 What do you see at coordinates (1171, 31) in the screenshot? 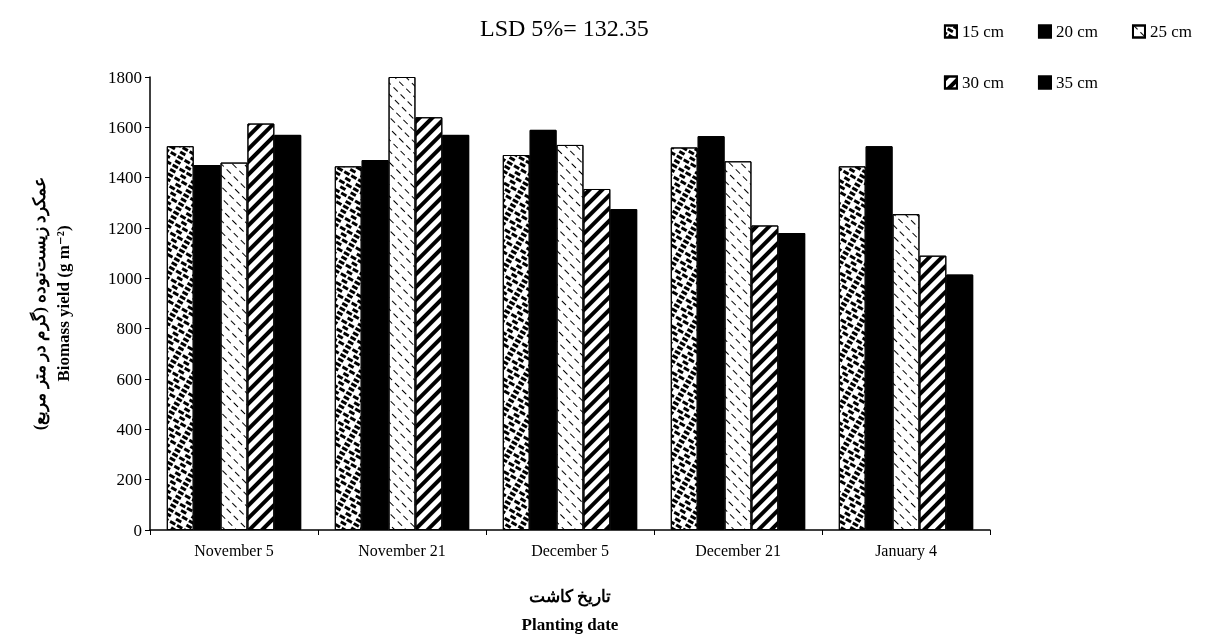
I see `legend-label: 25 cm` at bounding box center [1171, 31].